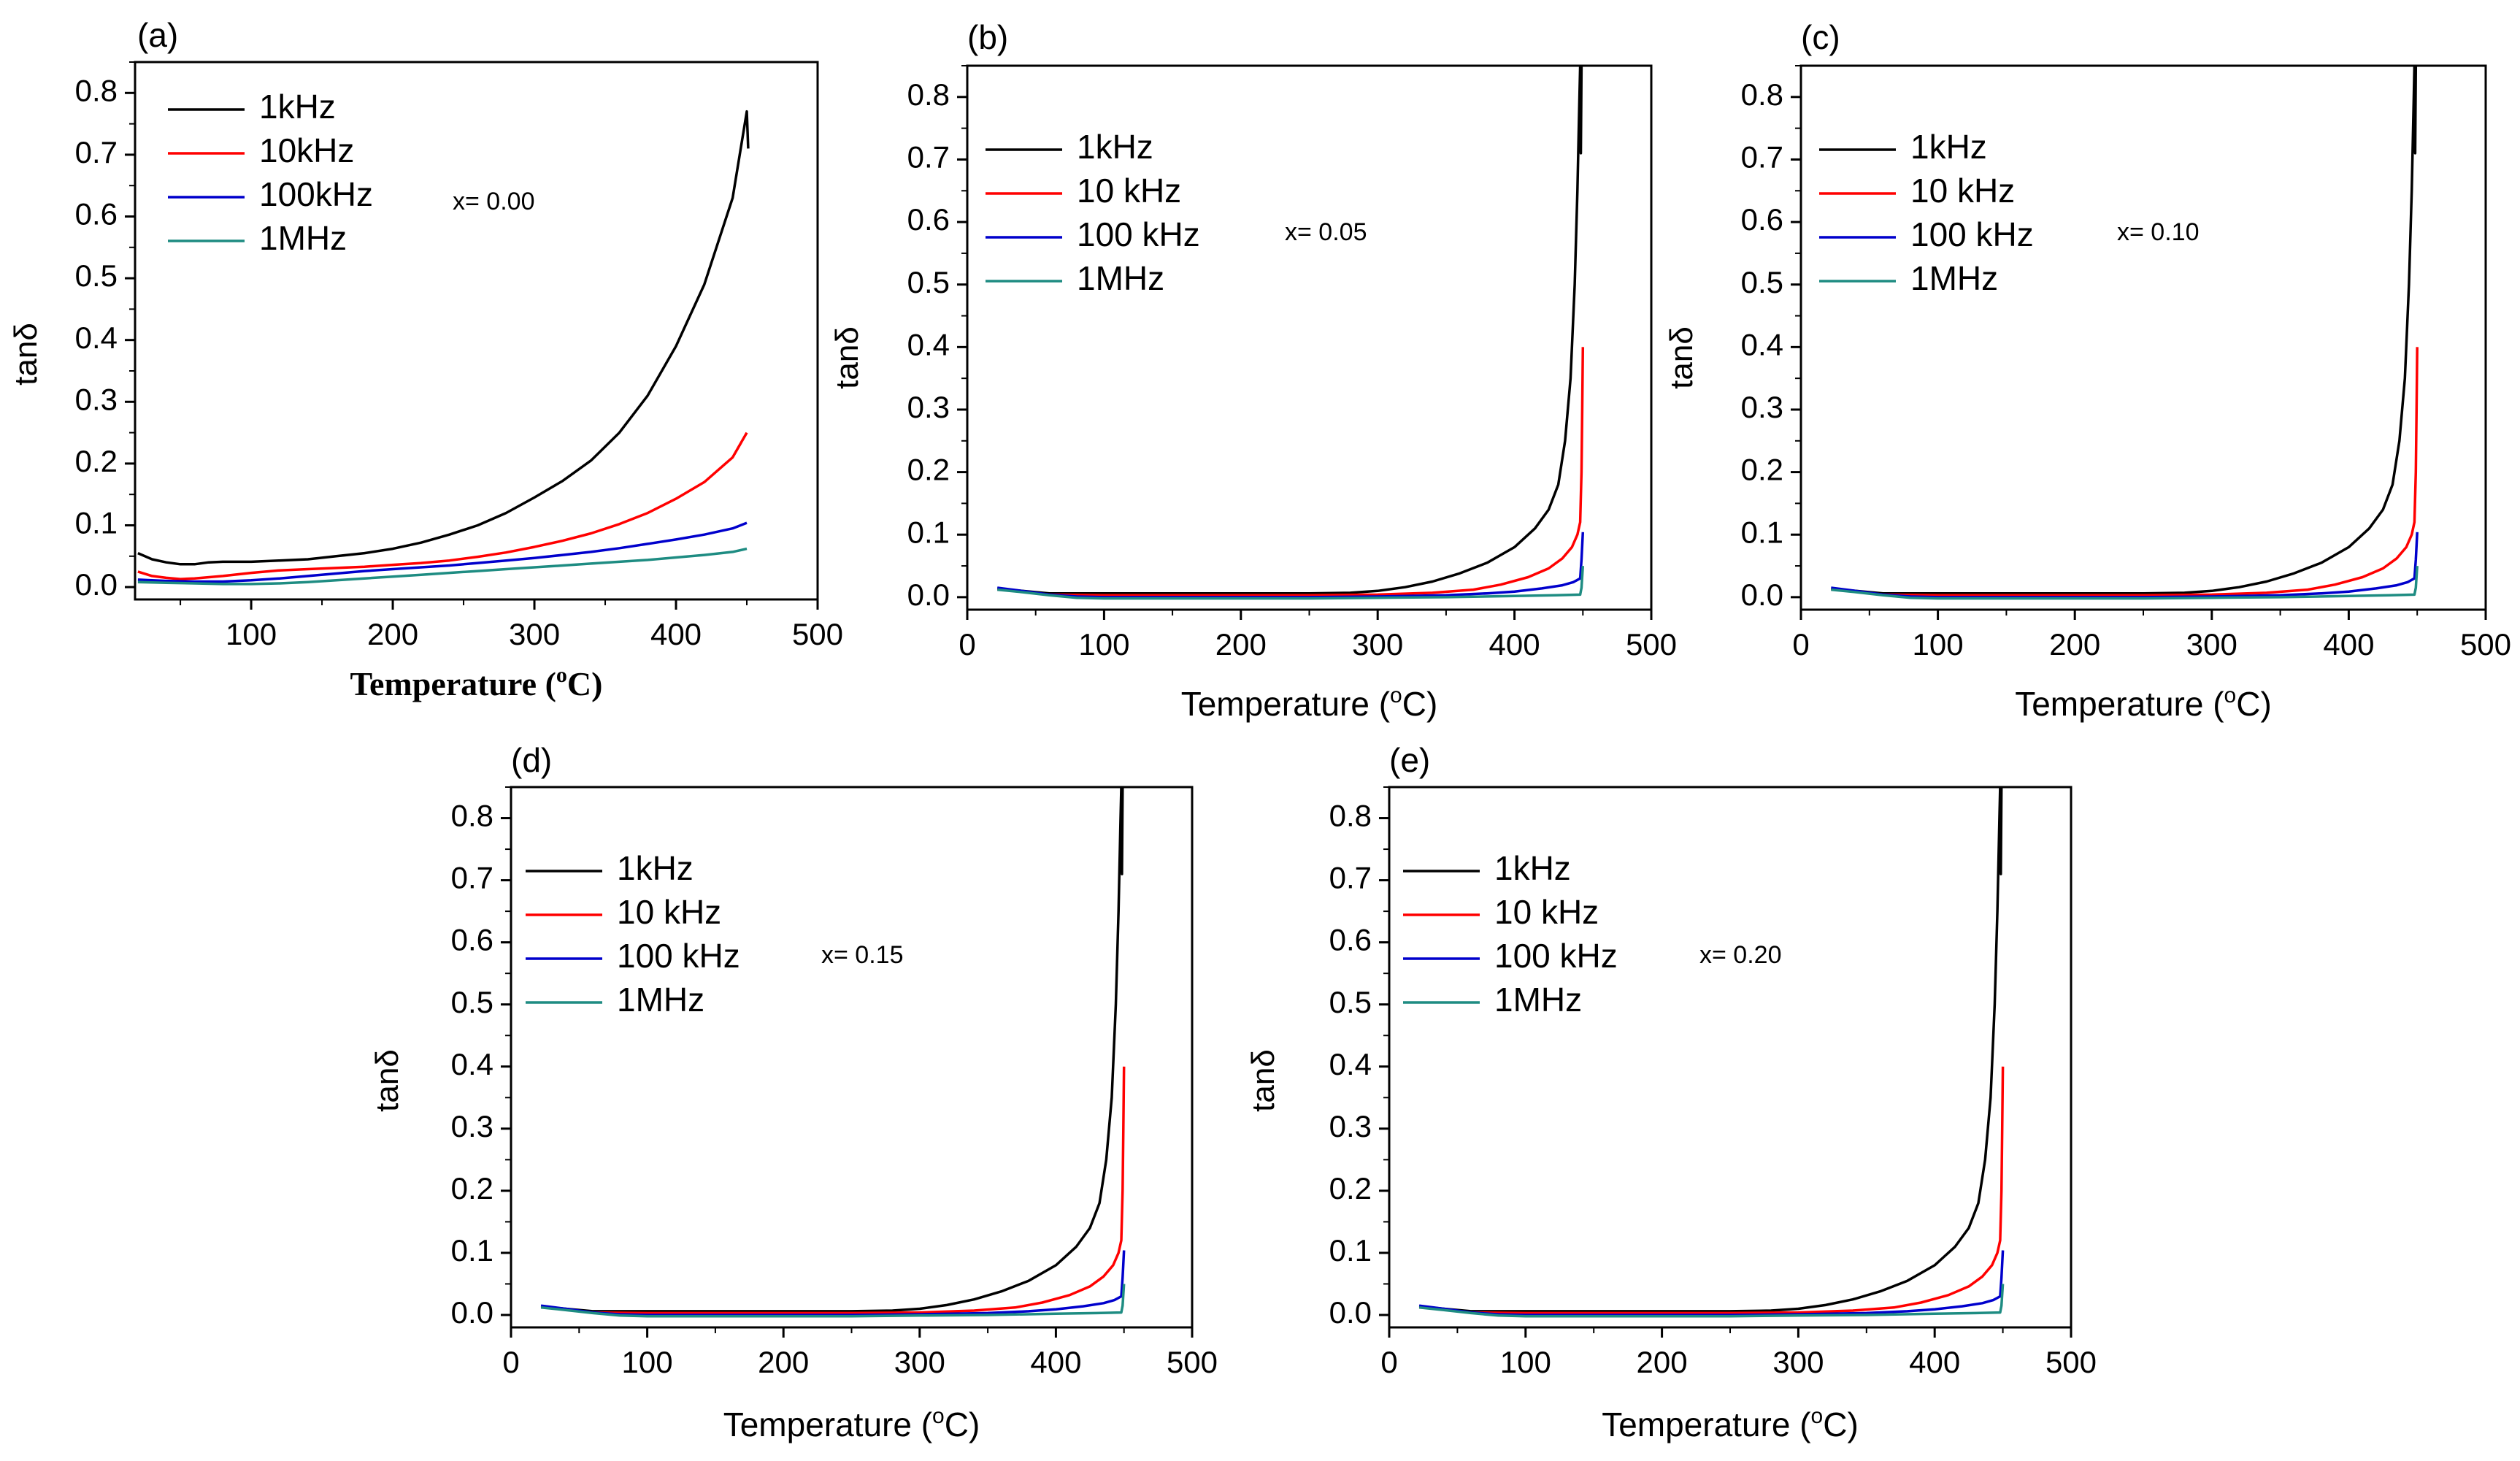  Describe the element at coordinates (157, 35) in the screenshot. I see `panel-label: (a)` at that location.